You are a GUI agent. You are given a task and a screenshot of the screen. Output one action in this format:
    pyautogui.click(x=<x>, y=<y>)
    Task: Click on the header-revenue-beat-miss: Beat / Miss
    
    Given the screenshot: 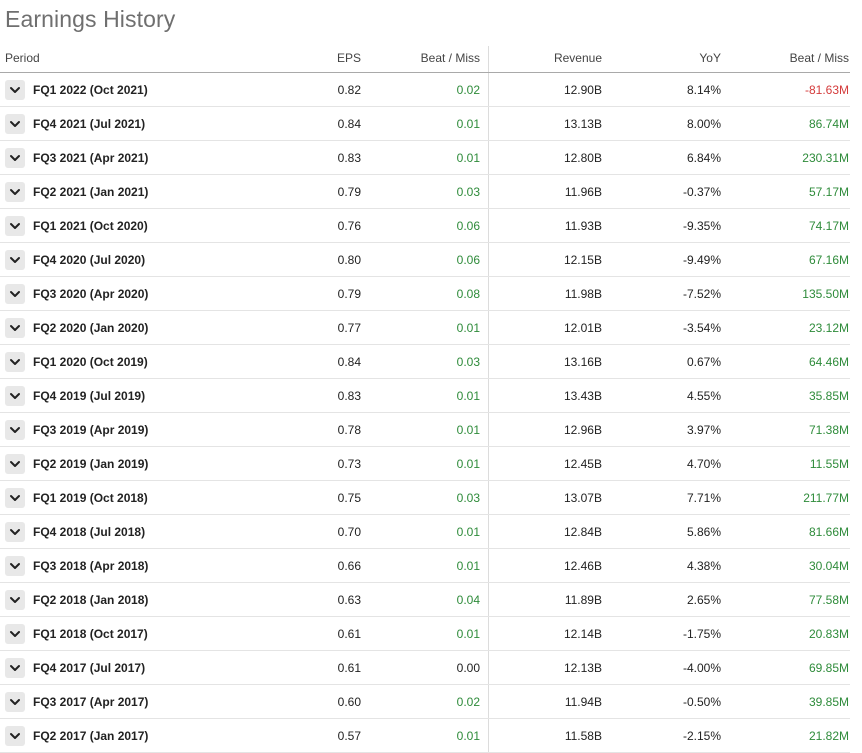 What is the action you would take?
    pyautogui.click(x=819, y=58)
    